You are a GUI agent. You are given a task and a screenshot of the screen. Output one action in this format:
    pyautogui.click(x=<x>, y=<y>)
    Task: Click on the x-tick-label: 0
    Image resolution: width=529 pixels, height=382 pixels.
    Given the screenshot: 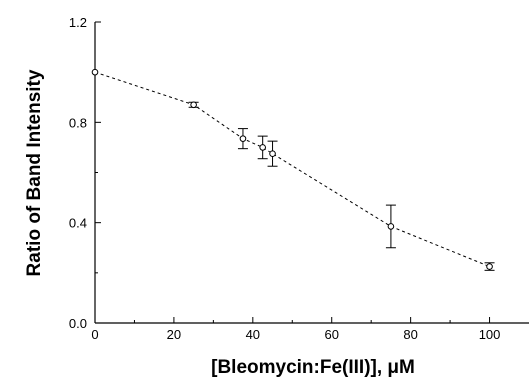 What is the action you would take?
    pyautogui.click(x=94, y=334)
    